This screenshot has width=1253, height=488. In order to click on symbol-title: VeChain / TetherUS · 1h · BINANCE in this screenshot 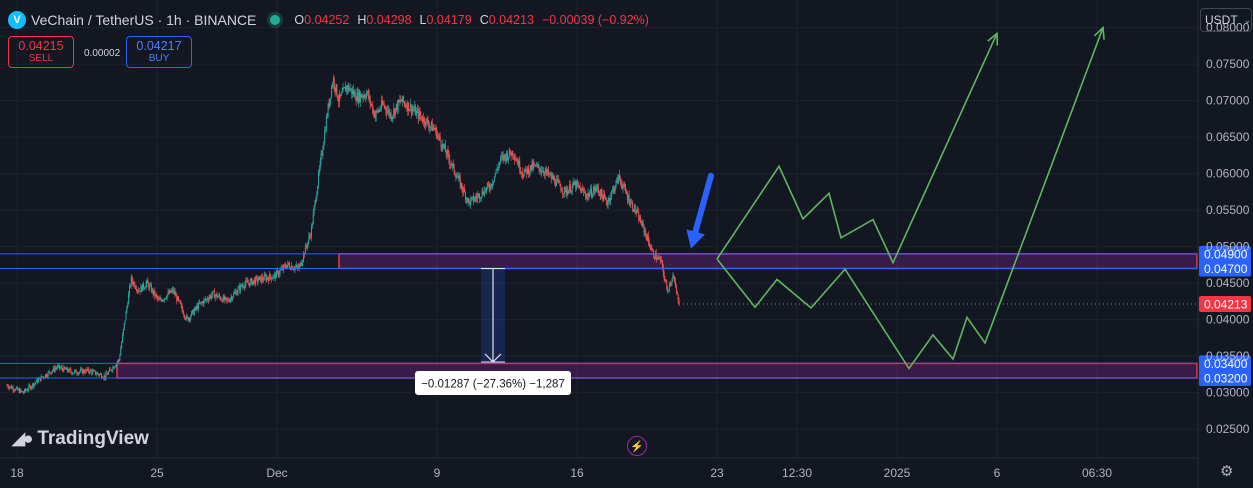, I will do `click(144, 20)`.